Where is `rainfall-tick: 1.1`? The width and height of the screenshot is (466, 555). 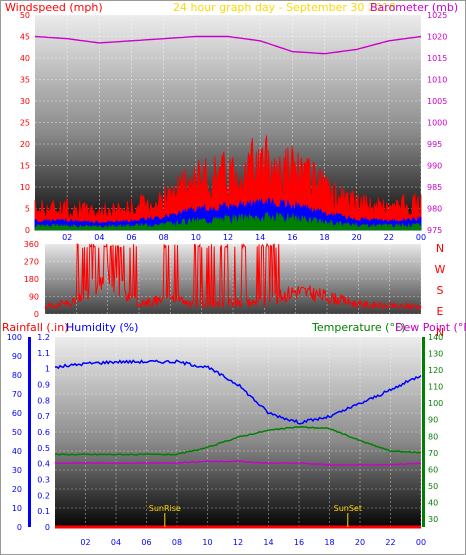 rainfall-tick: 1.1 is located at coordinates (43, 353).